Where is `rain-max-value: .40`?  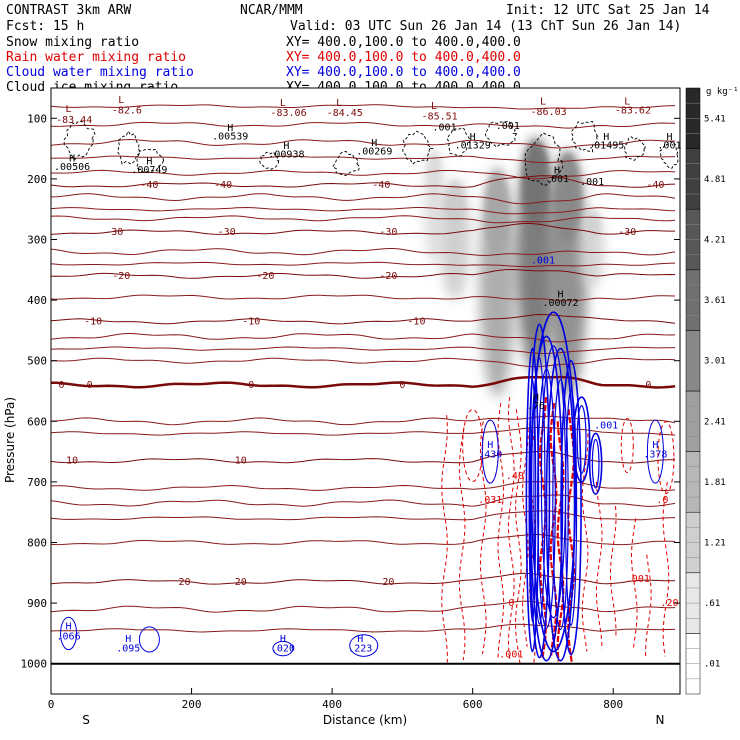 rain-max-value: .40 is located at coordinates (515, 476).